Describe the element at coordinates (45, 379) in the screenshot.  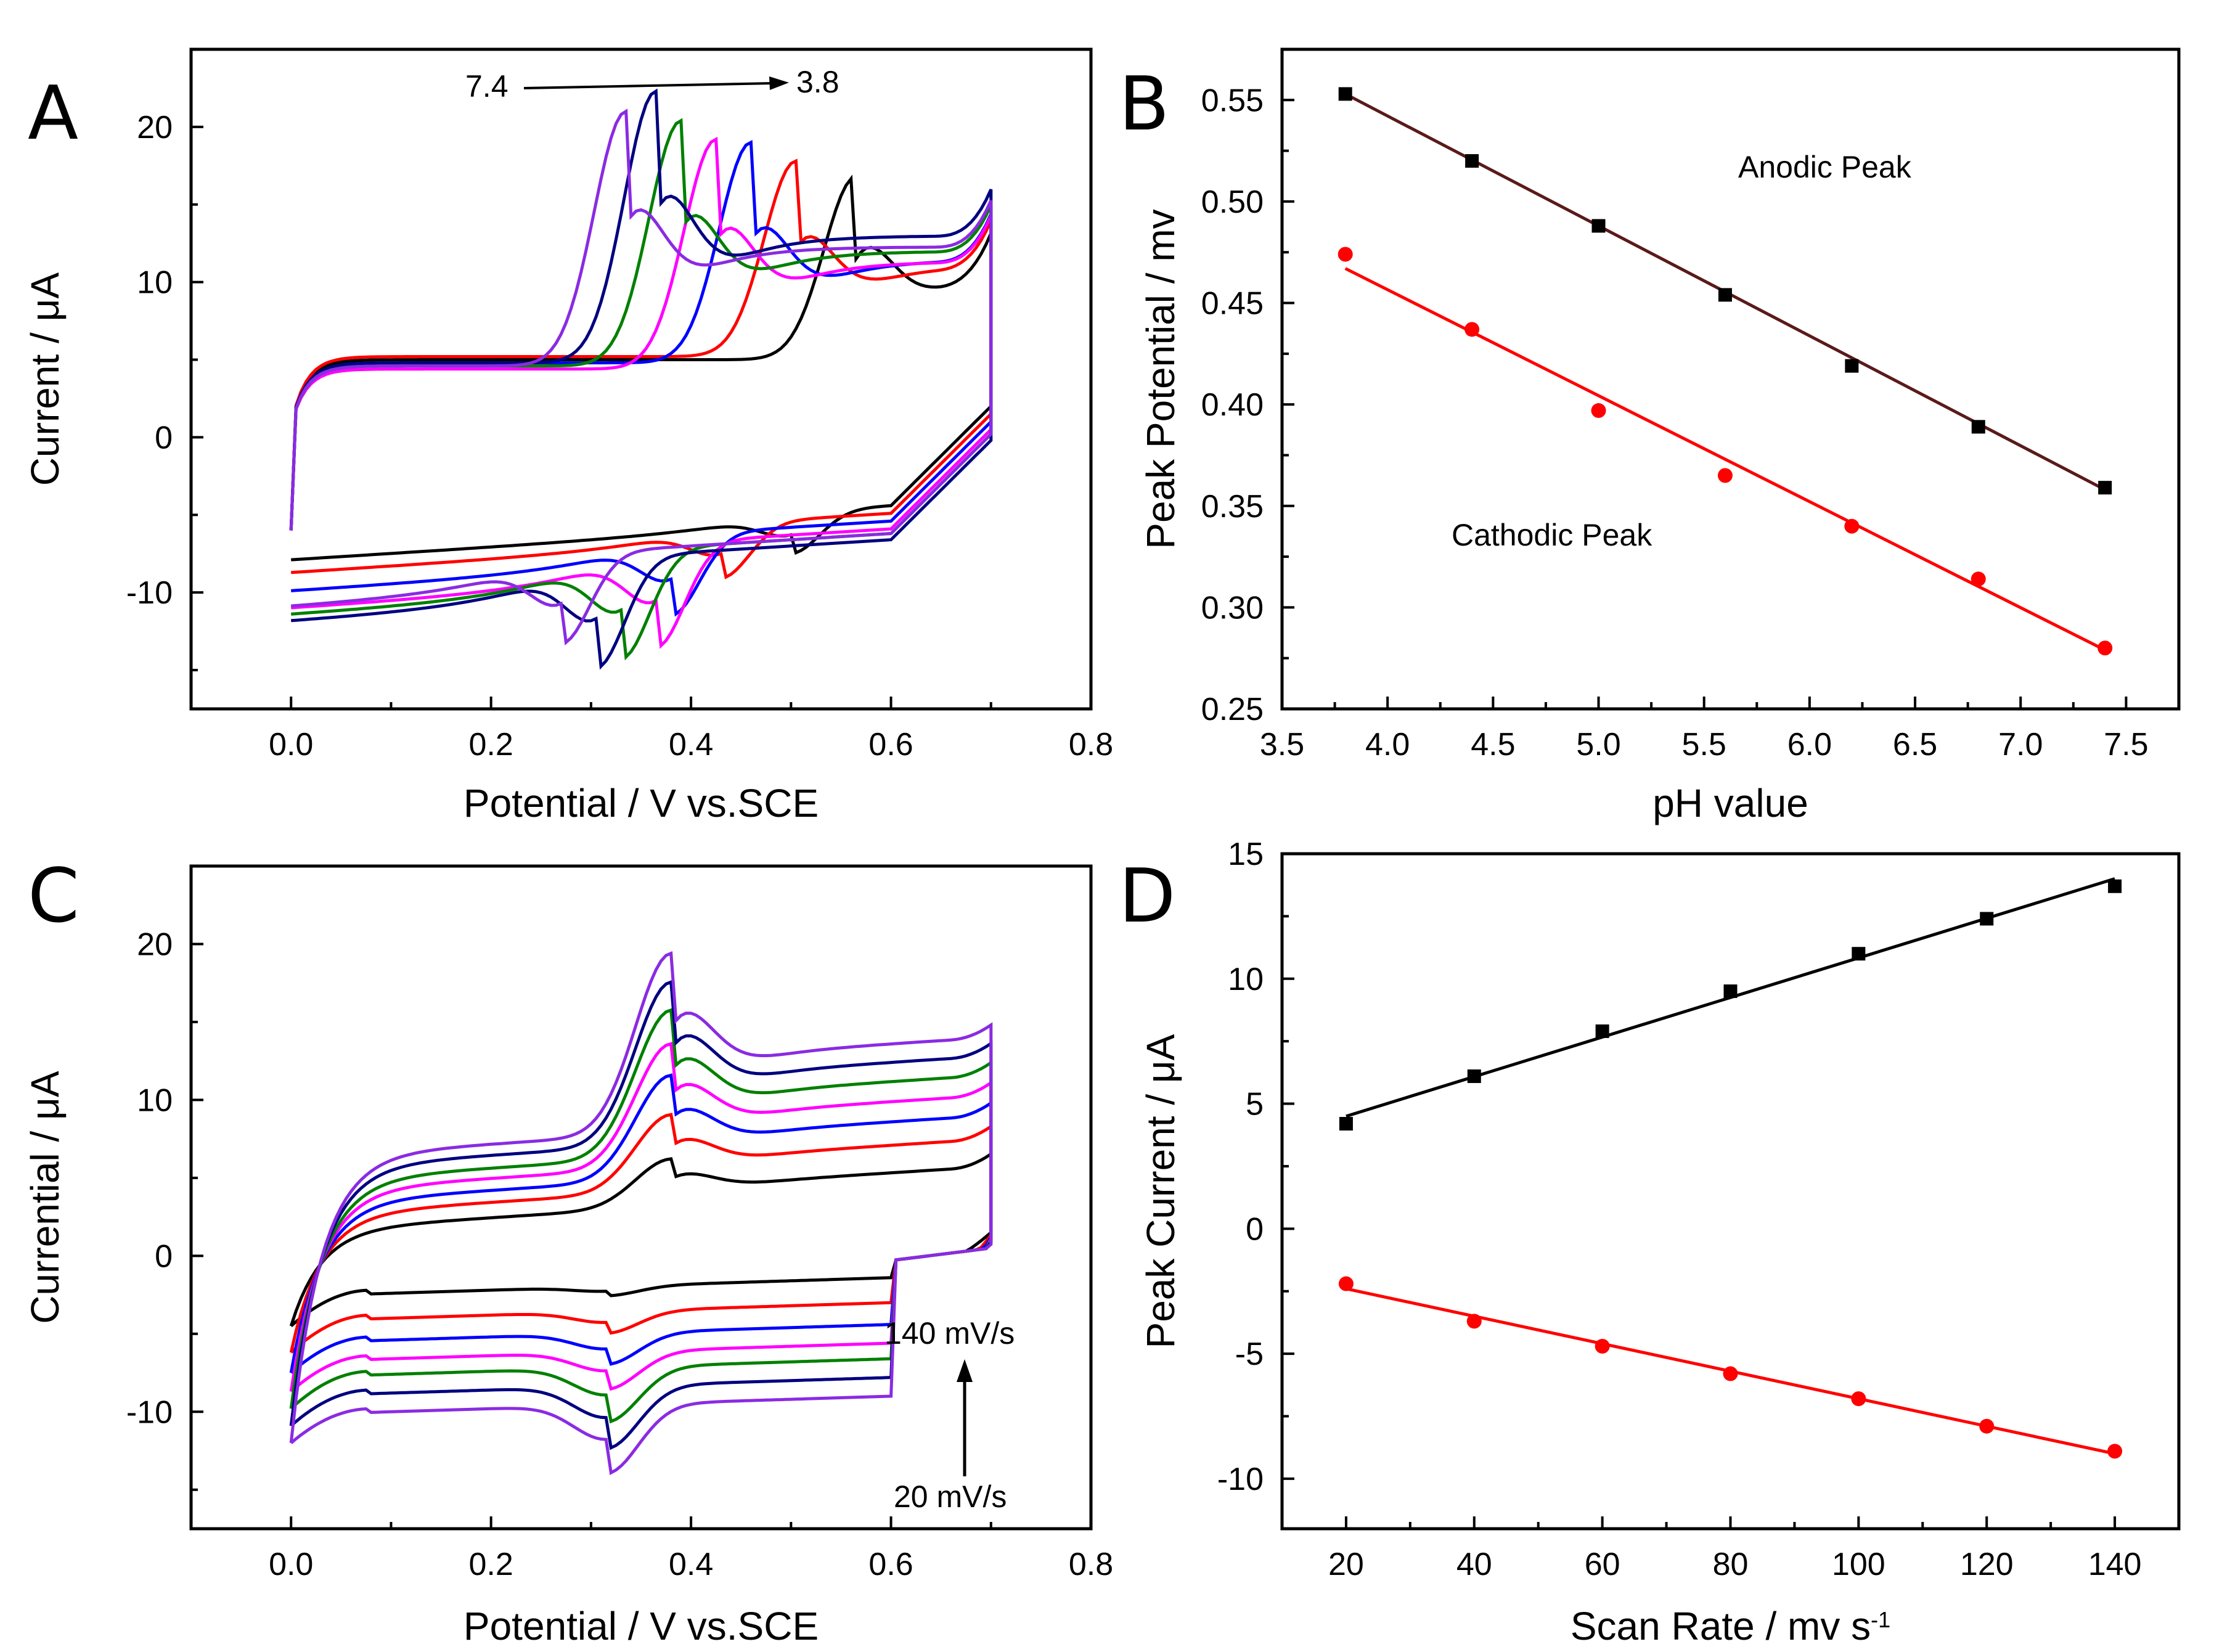
I see `y-axis-label: Current / μA` at that location.